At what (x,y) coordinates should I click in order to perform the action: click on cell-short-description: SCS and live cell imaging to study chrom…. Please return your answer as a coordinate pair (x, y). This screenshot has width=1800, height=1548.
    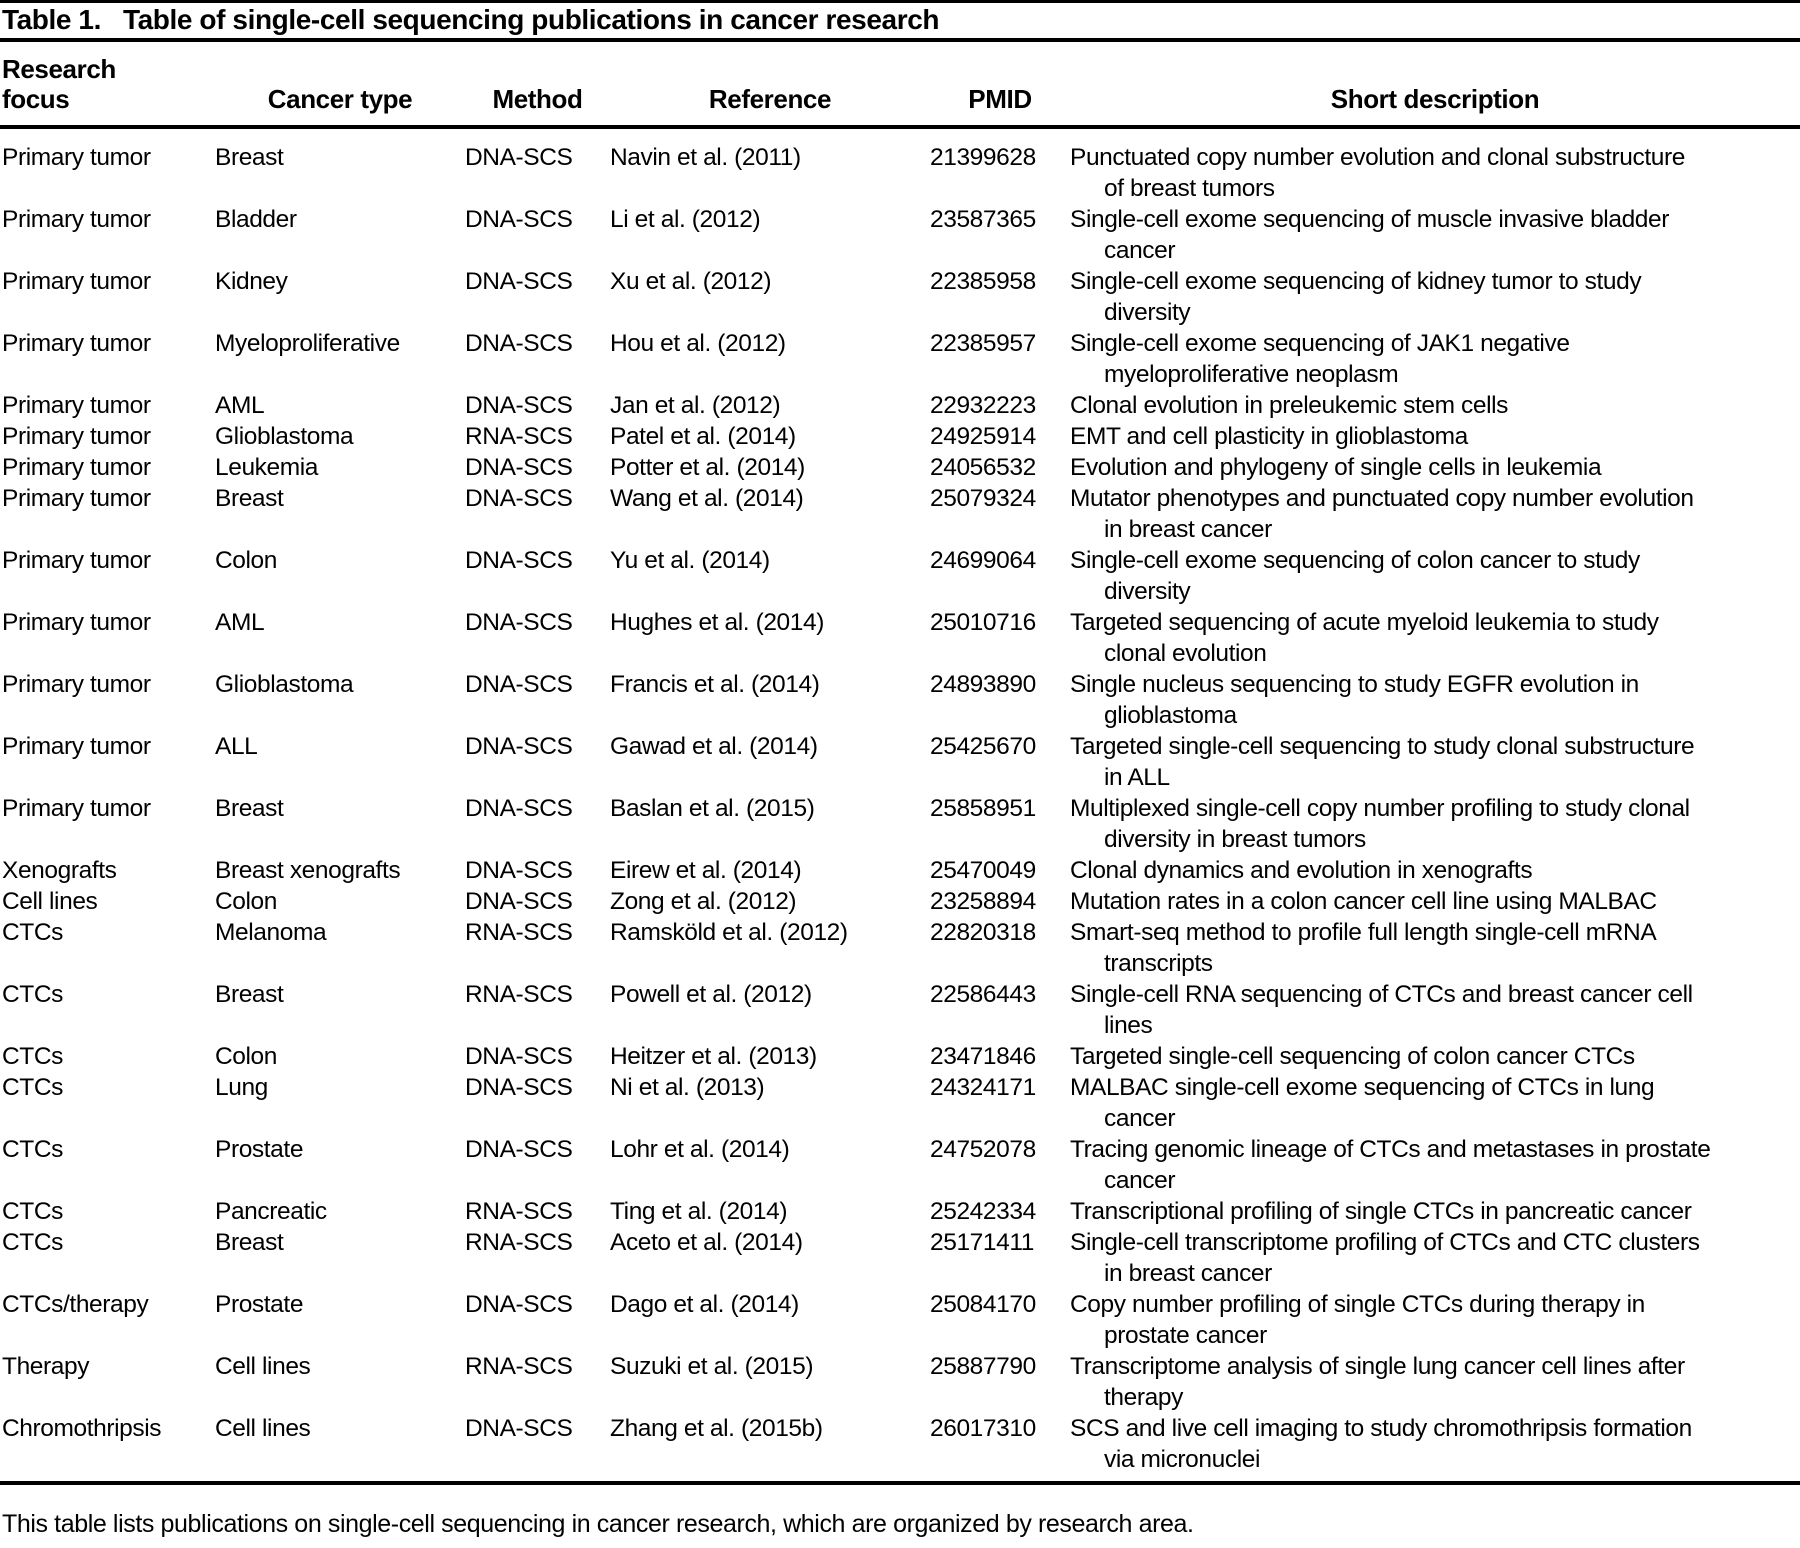
    Looking at the image, I should click on (1381, 1444).